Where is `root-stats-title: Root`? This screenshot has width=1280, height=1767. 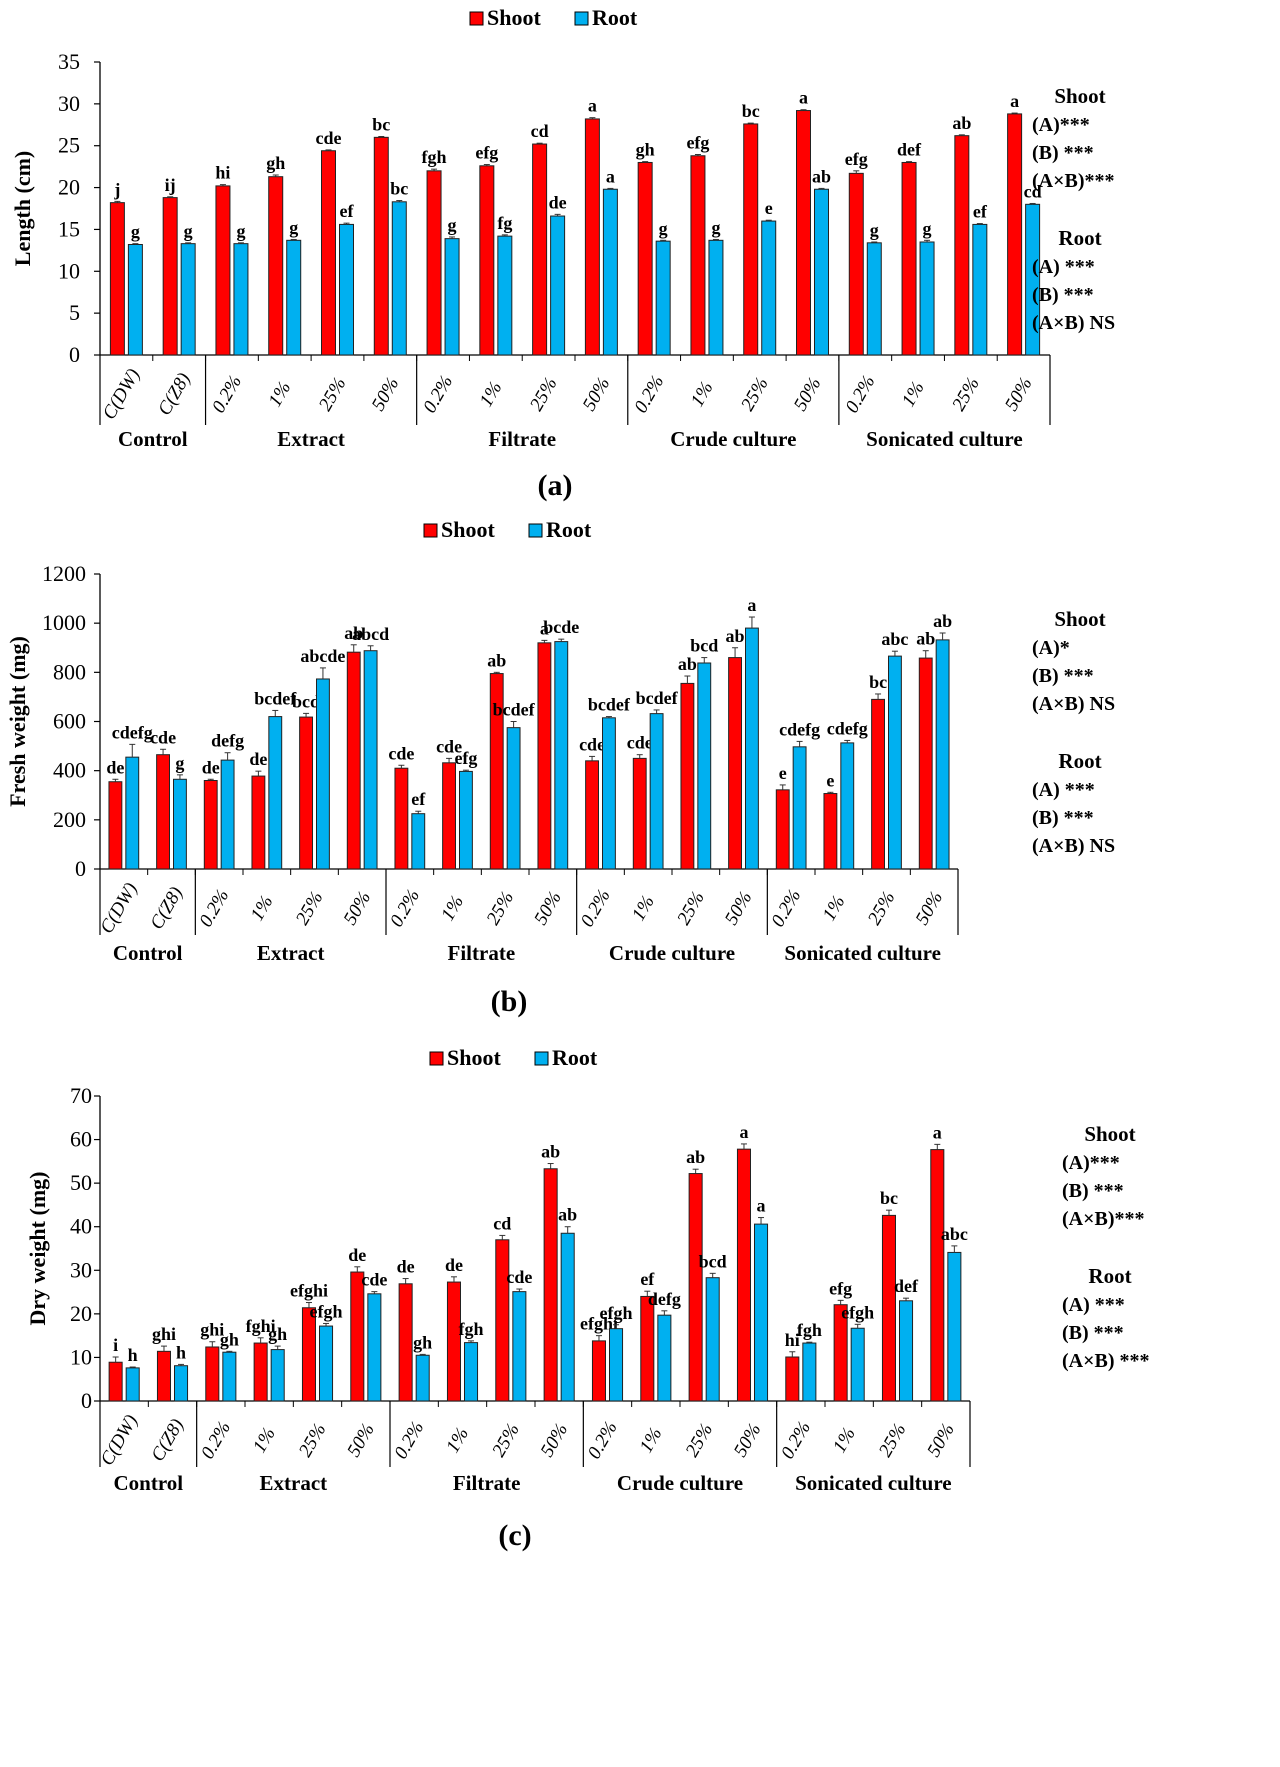
root-stats-title: Root is located at coordinates (1079, 238).